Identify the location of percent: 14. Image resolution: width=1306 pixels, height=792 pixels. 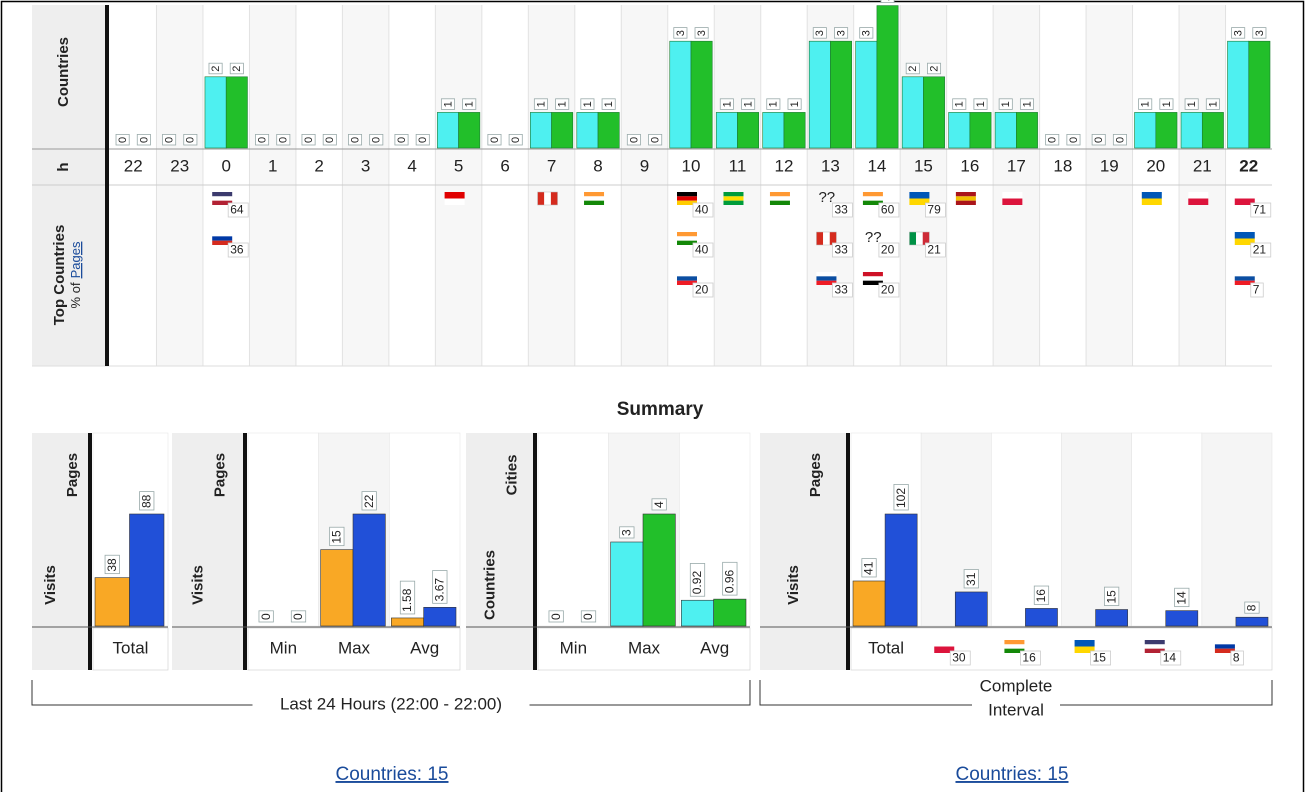
(1170, 658).